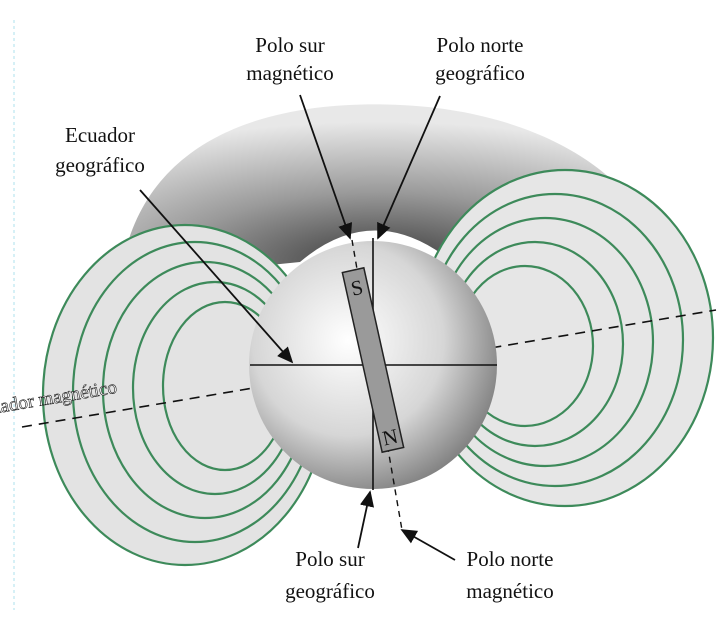 This screenshot has width=718, height=625. I want to click on bar-magnet: S N, so click(373, 360).